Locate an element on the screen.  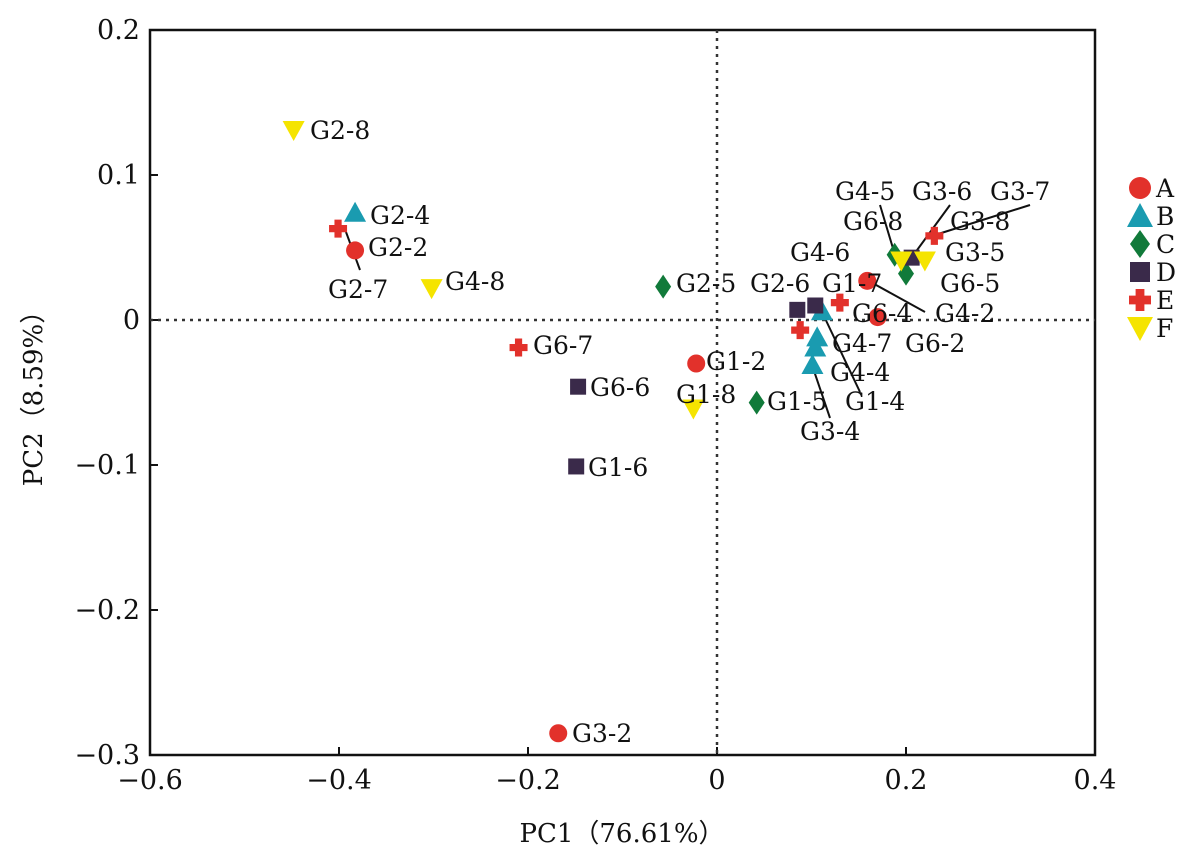
point-label: G3-5 is located at coordinates (975, 252).